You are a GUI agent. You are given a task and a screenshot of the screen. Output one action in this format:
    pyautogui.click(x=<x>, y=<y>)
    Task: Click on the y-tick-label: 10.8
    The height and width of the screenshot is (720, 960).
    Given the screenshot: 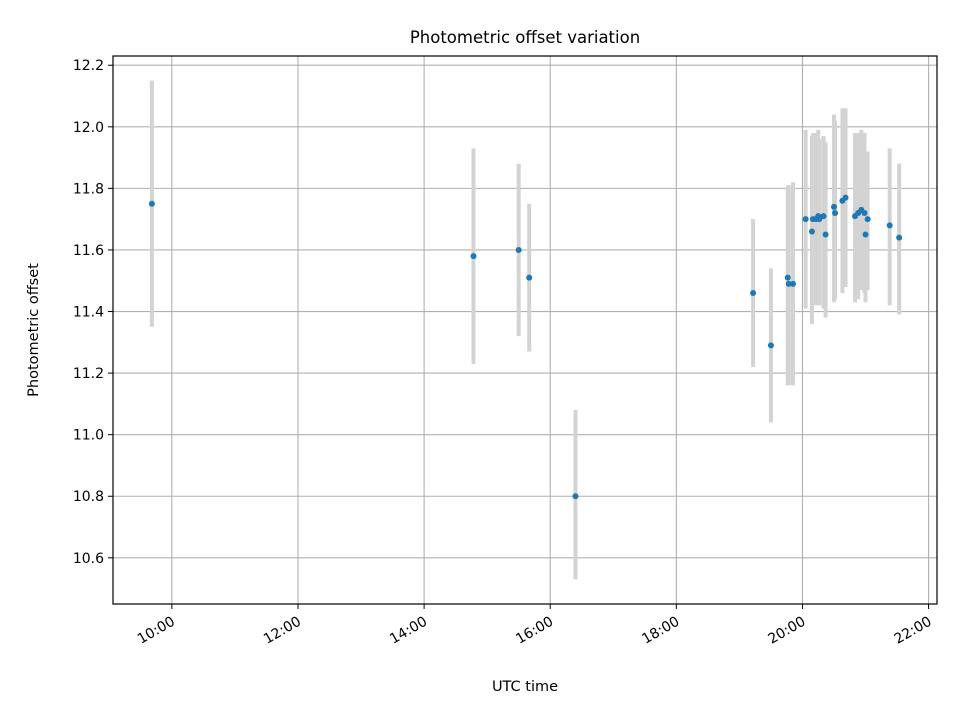 What is the action you would take?
    pyautogui.click(x=88, y=497)
    